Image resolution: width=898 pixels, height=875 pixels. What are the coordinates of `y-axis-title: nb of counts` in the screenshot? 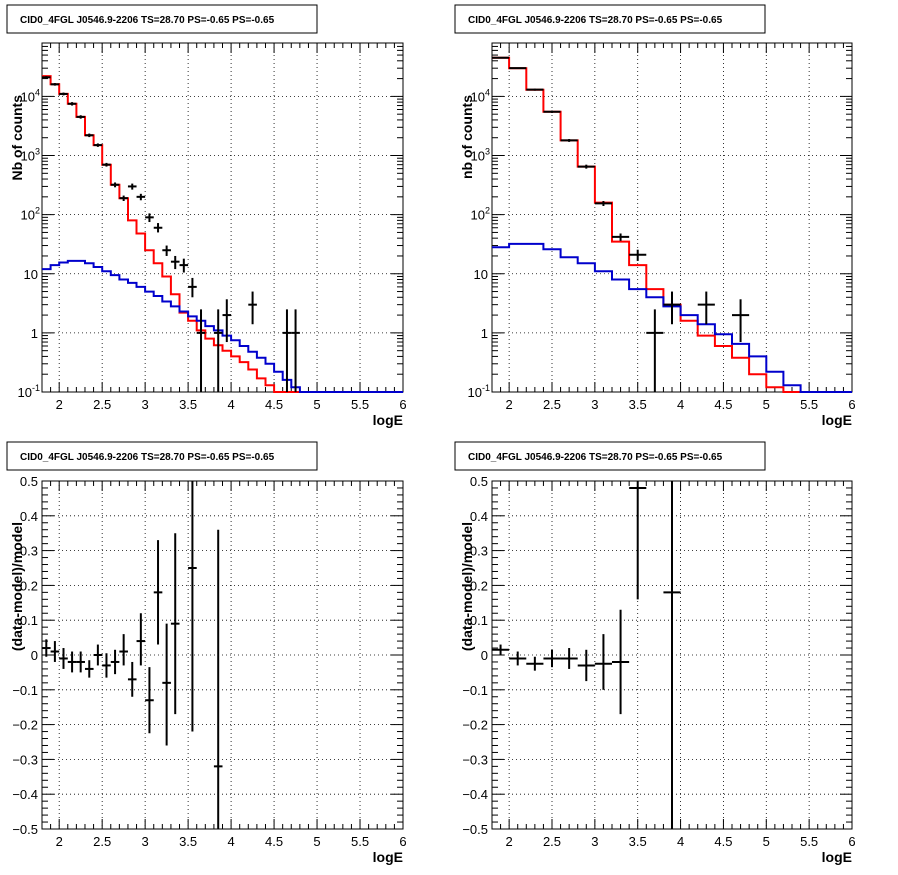 It's located at (467, 137).